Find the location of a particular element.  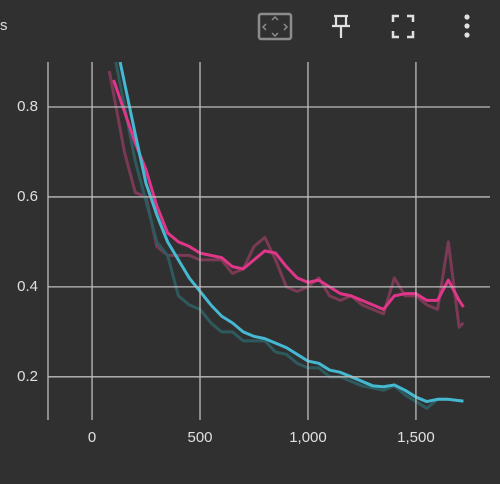

y-tick-label: 0.8 is located at coordinates (27, 106).